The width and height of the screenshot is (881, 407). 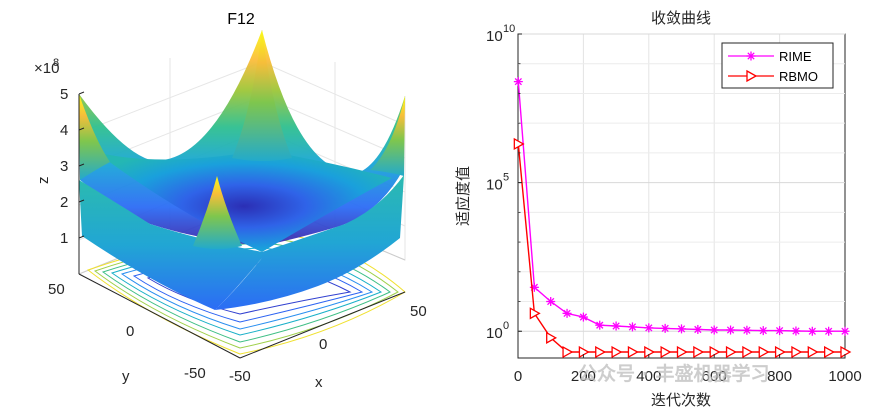 What do you see at coordinates (217, 212) in the screenshot?
I see `surface-corner-front` at bounding box center [217, 212].